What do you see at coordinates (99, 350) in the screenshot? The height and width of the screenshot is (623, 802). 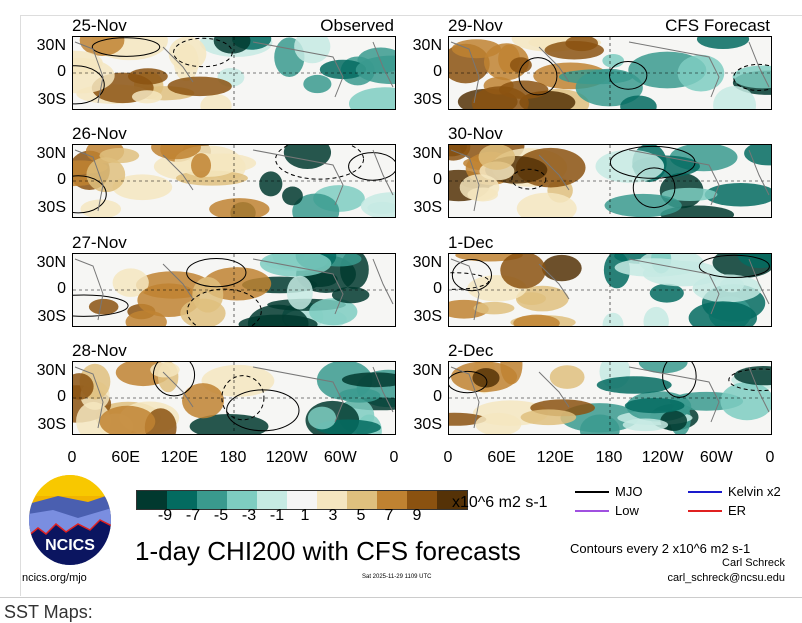 I see `panel-date: 28-Nov` at bounding box center [99, 350].